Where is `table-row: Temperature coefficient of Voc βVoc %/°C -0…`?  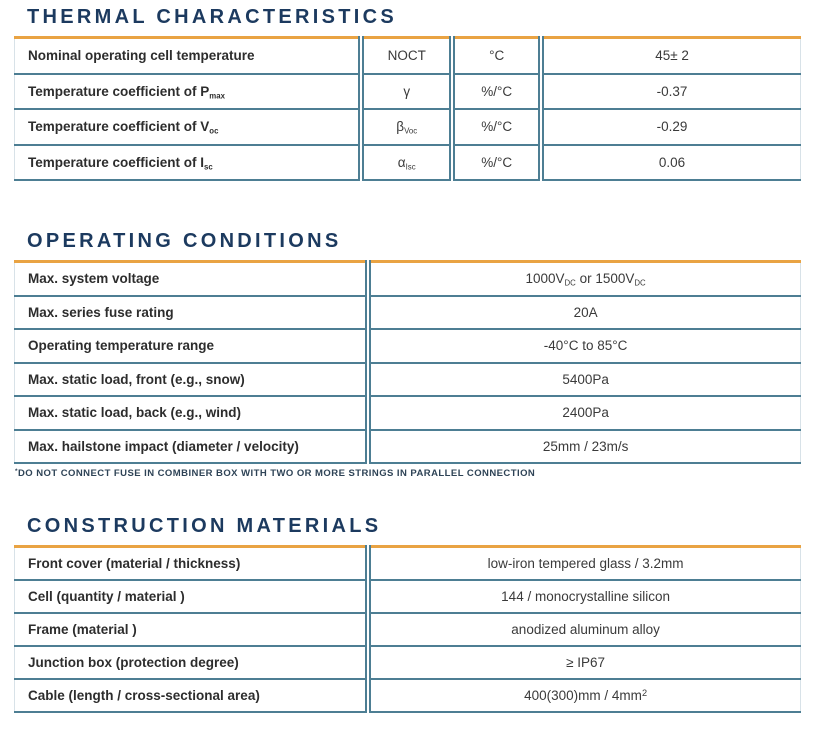
table-row: Temperature coefficient of Voc βVoc %/°C -0… is located at coordinates (407, 126).